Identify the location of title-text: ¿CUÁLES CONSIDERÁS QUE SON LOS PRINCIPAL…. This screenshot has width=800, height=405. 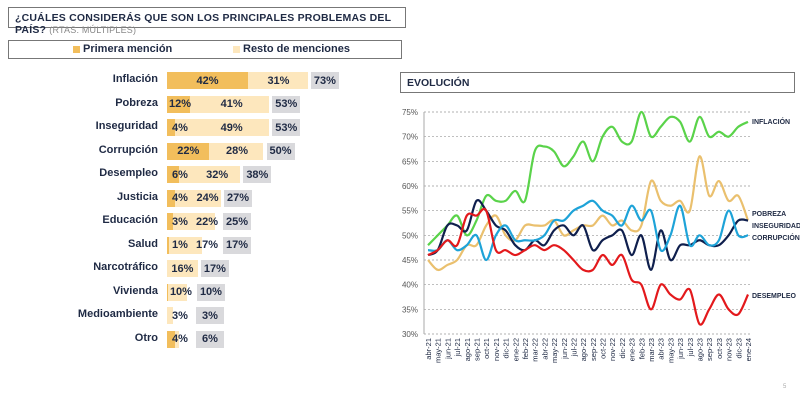
(203, 24).